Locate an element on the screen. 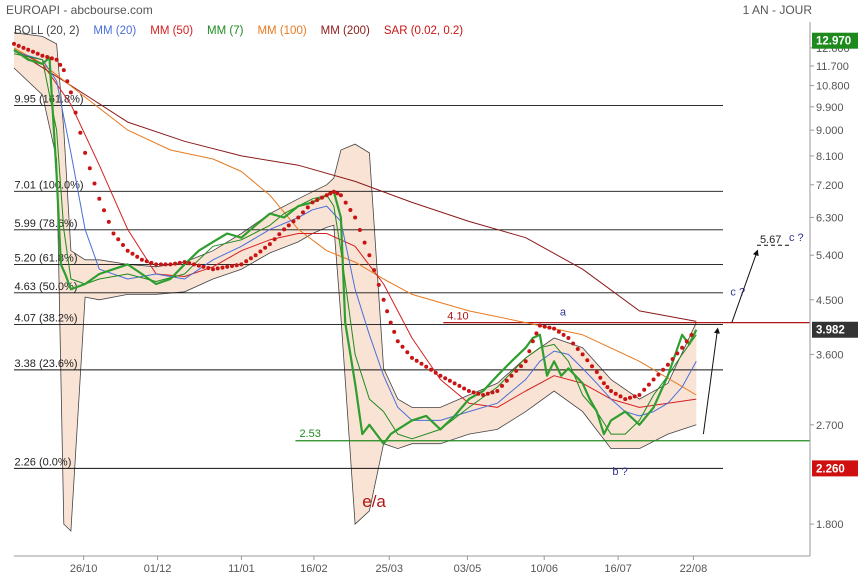  y-tick-label: 3.600 is located at coordinates (830, 355).